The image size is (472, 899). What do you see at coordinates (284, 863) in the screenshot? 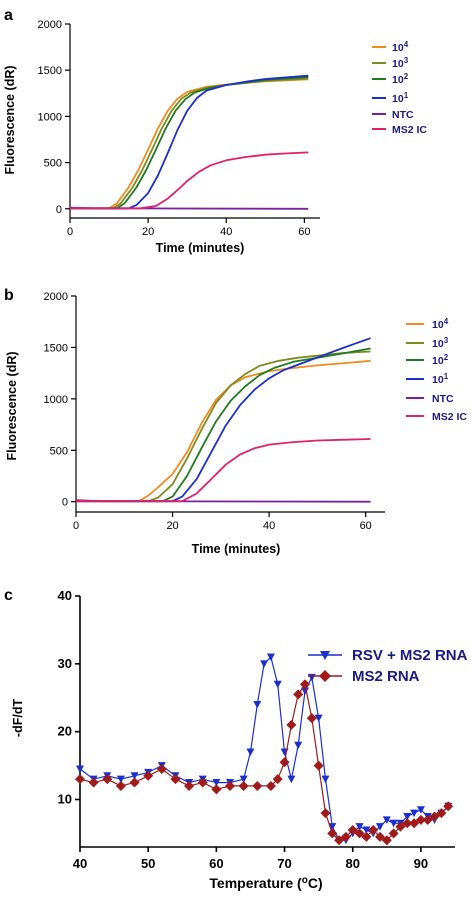
I see `x-tick-label: 70` at bounding box center [284, 863].